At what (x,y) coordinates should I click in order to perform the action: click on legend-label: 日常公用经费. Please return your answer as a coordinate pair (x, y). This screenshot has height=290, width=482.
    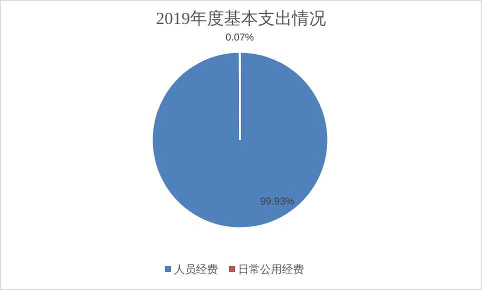
    Looking at the image, I should click on (271, 269).